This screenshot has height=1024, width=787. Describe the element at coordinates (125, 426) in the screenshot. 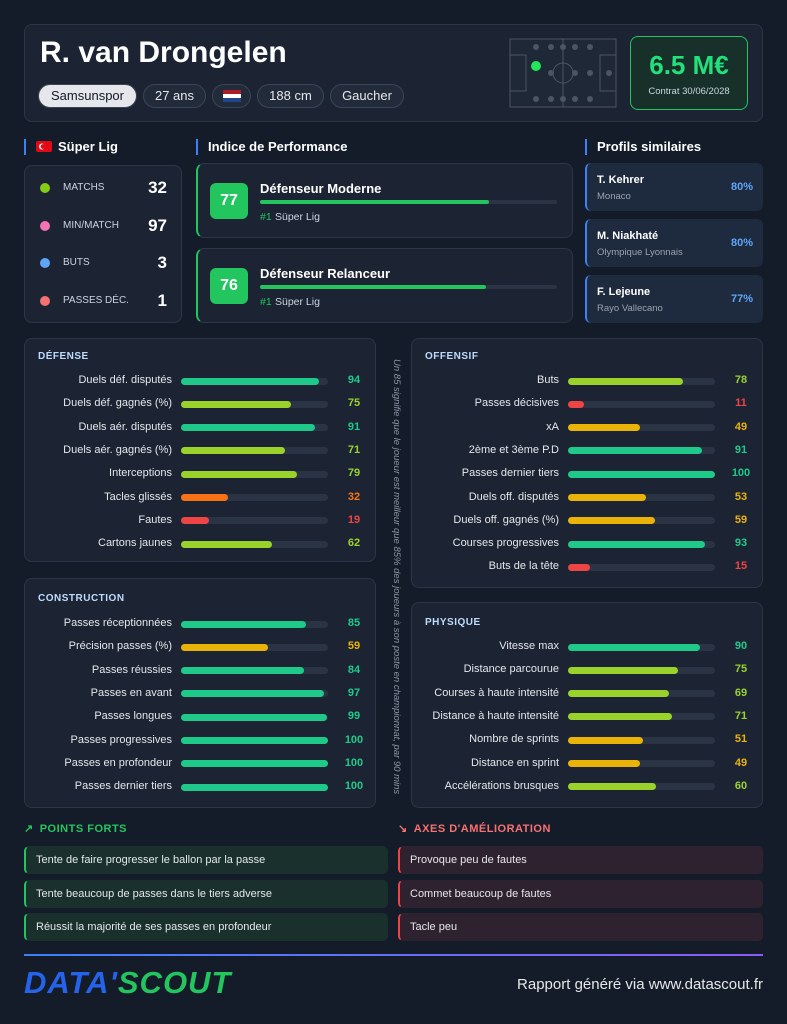

I see `stat-label: Duels aér. disputés` at that location.